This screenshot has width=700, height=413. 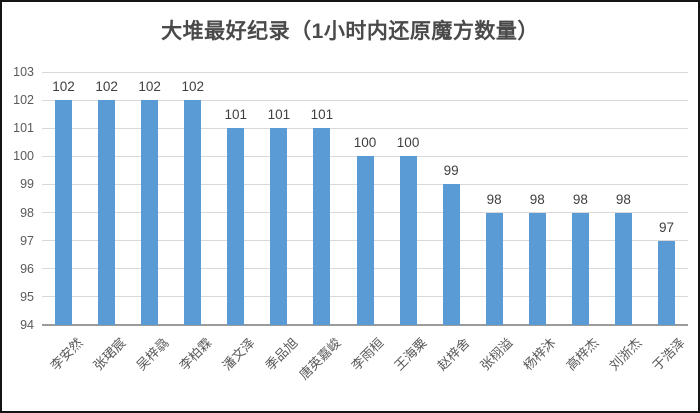 What do you see at coordinates (23, 100) in the screenshot?
I see `y-axis-tick-label: 102` at bounding box center [23, 100].